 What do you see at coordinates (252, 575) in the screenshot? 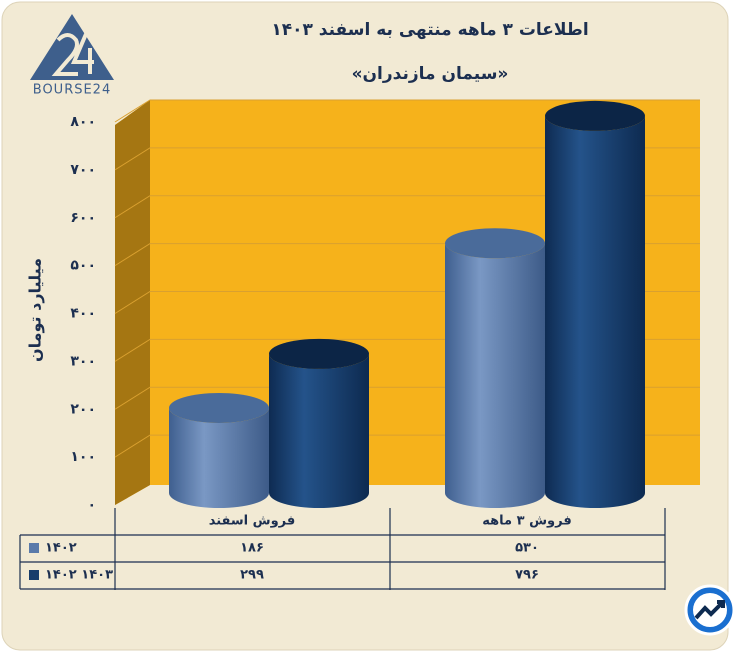
I see `data-label: ۲۹۹` at bounding box center [252, 575].